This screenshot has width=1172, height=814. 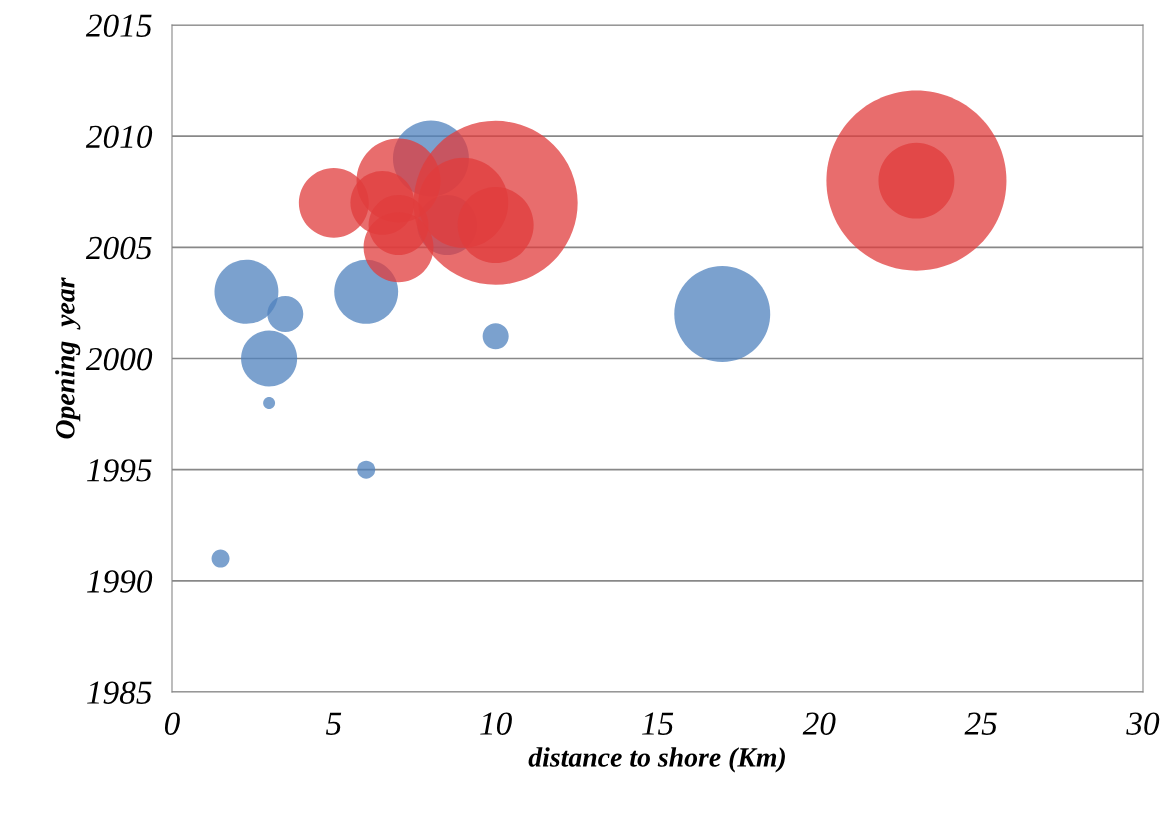 I want to click on x-tick-label: 15, so click(x=658, y=723).